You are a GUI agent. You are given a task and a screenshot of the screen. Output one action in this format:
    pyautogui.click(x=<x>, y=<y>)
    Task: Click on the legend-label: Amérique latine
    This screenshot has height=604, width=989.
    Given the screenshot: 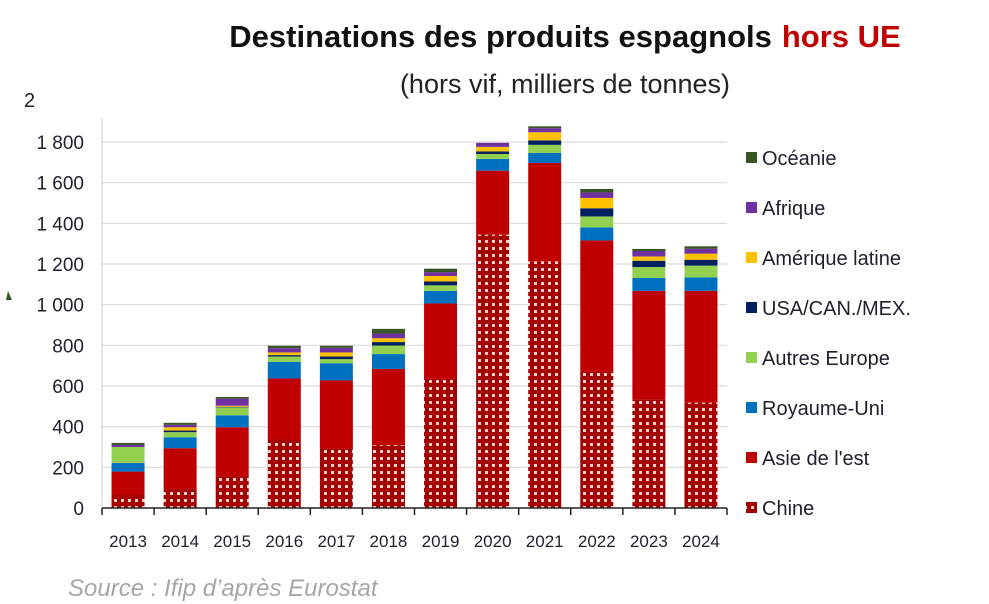 What is the action you would take?
    pyautogui.click(x=831, y=259)
    